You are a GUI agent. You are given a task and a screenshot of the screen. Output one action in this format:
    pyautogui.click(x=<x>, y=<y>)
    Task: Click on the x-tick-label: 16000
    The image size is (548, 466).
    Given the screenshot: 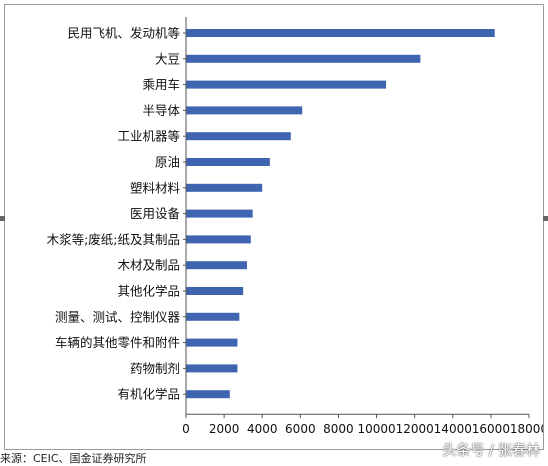 What is the action you would take?
    pyautogui.click(x=491, y=429)
    